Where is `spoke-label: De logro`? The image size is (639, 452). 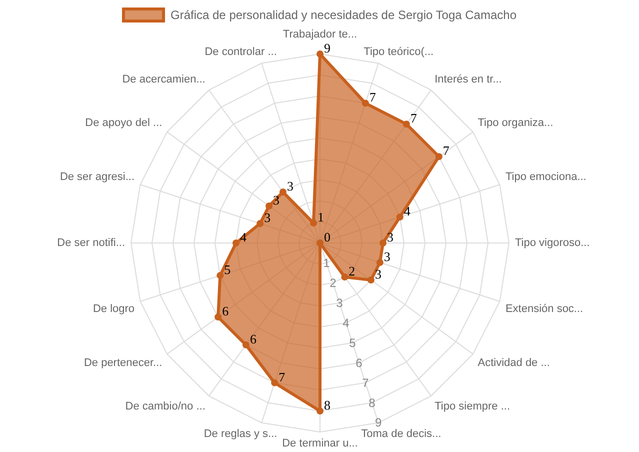
spoke-label: De logro is located at coordinates (113, 308).